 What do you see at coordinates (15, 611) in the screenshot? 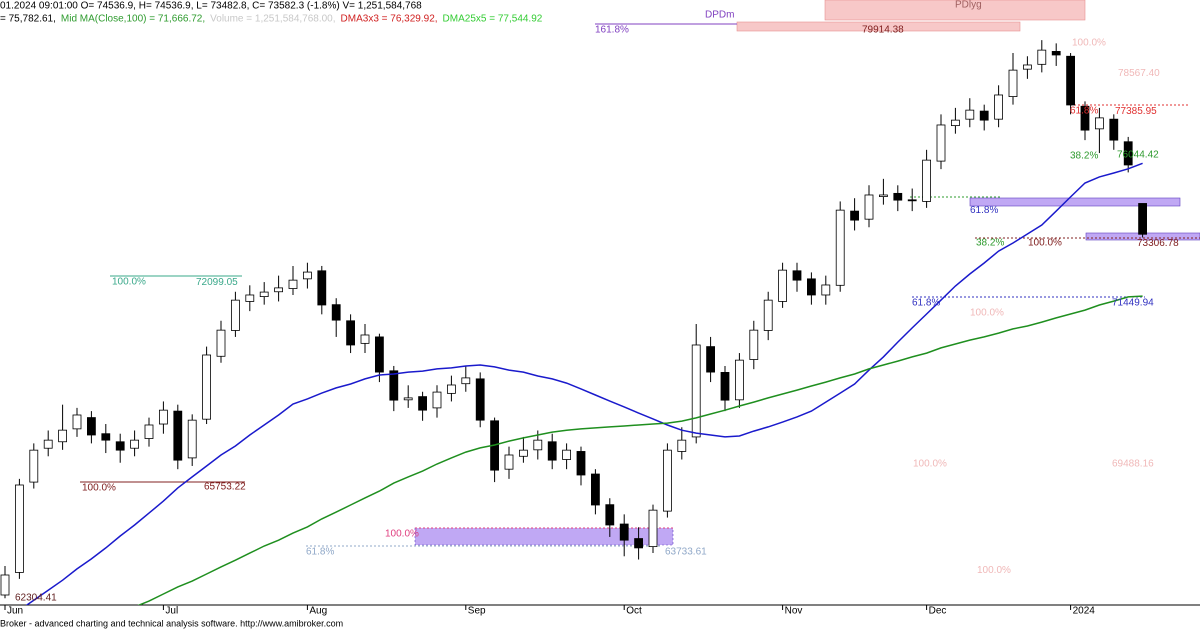
I see `x-tick-label: Jun` at bounding box center [15, 611].